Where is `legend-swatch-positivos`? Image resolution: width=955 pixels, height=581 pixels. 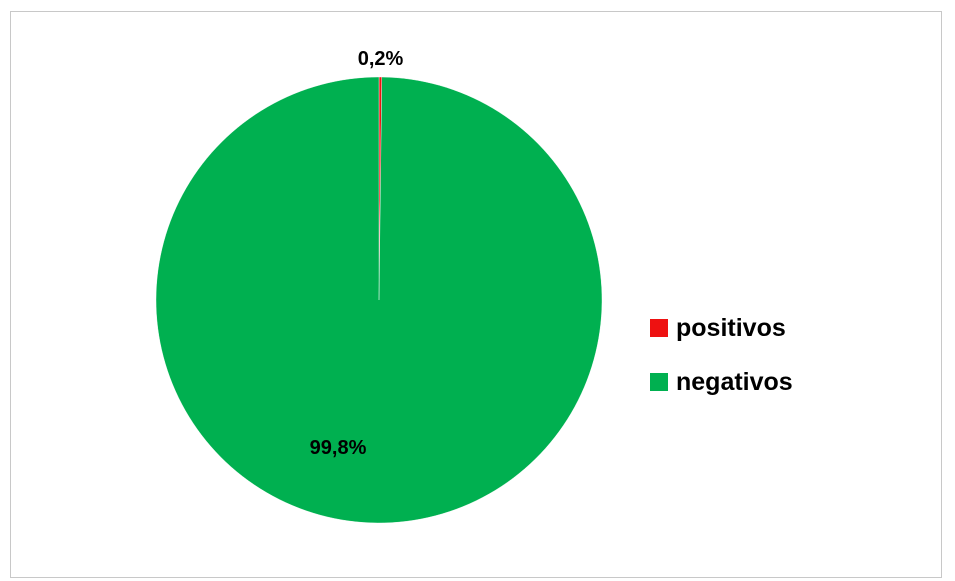
legend-swatch-positivos is located at coordinates (659, 328).